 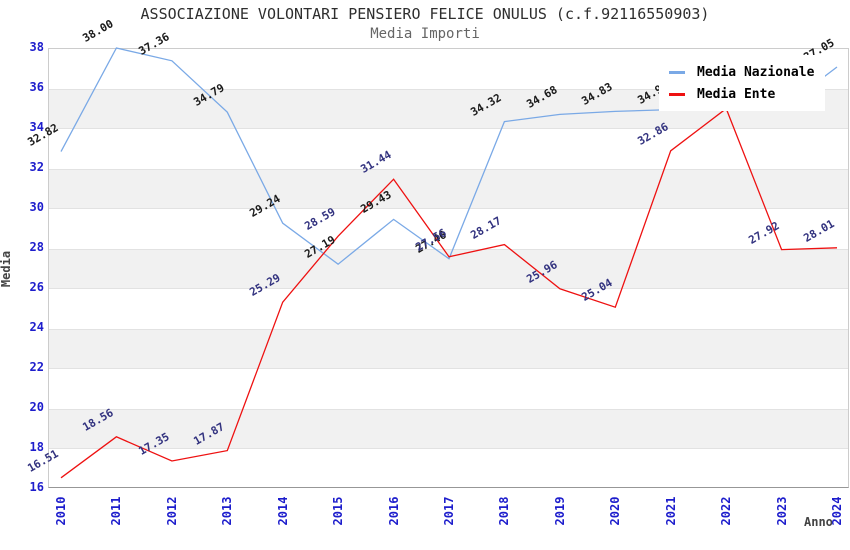 I want to click on x-tick-label: 2021, so click(x=670, y=511).